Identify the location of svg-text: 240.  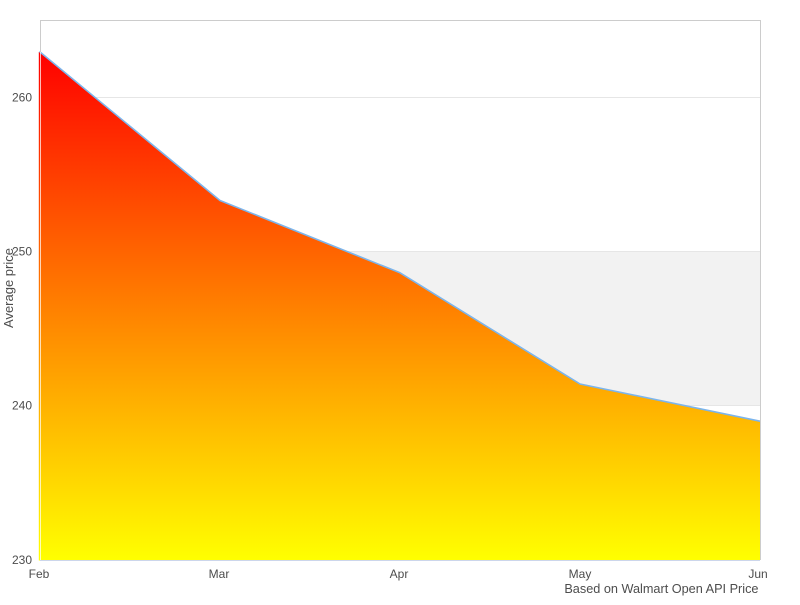
(22, 406).